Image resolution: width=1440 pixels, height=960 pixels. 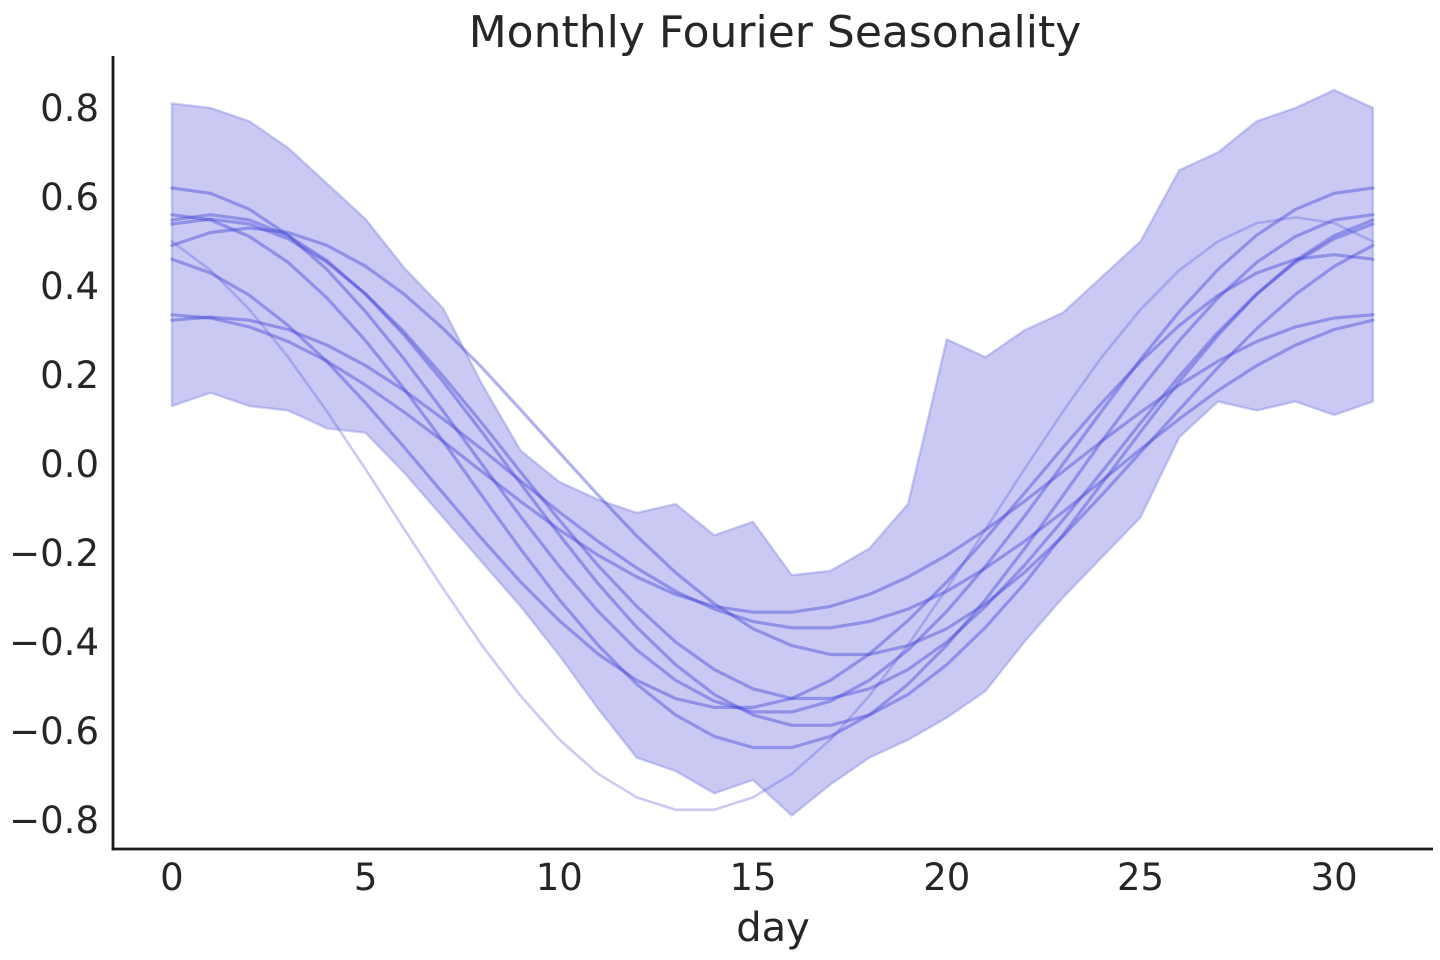 What do you see at coordinates (69, 197) in the screenshot?
I see `y-tick-label: 0.6` at bounding box center [69, 197].